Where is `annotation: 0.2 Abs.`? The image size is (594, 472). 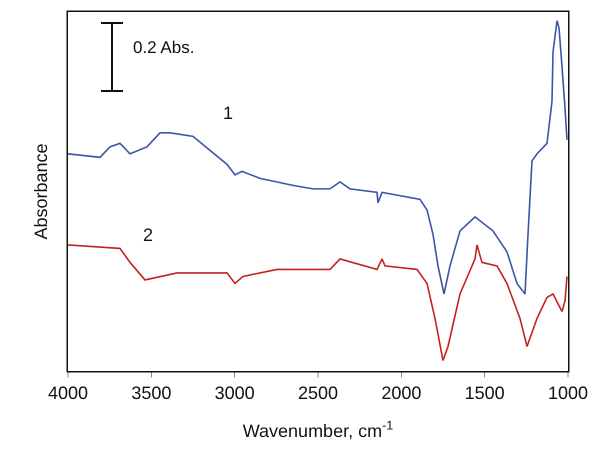 annotation: 0.2 Abs. is located at coordinates (163, 47).